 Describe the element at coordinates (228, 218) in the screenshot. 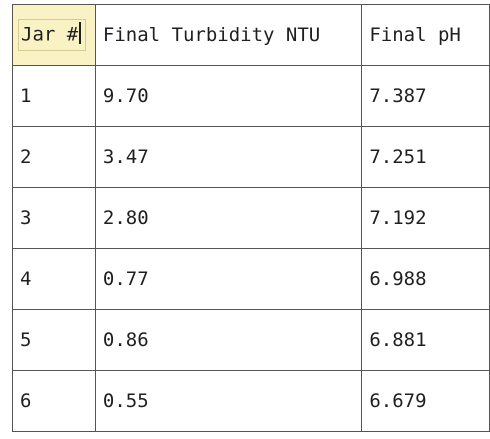

I see `cell-final-turbidity: 2.80` at that location.